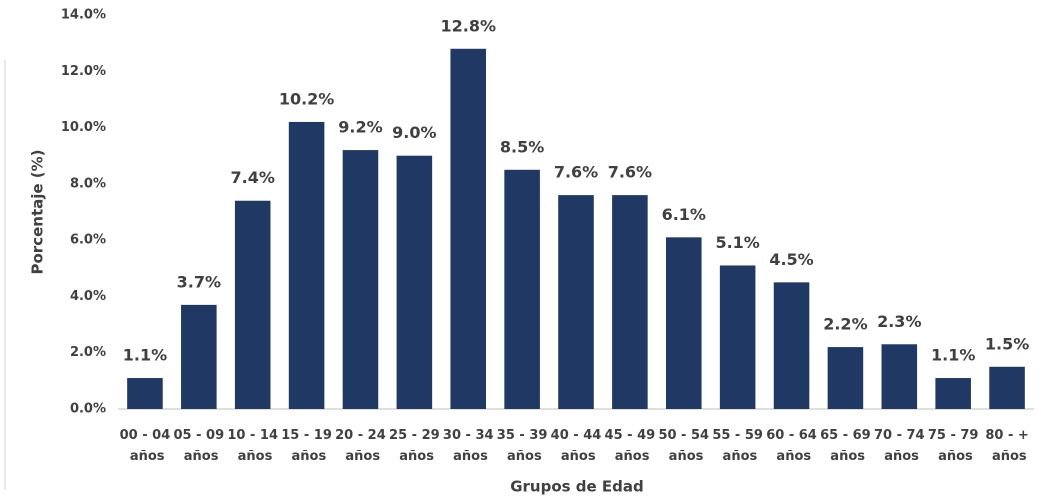 This screenshot has height=500, width=1054. I want to click on value-label: 9.2%, so click(360, 127).